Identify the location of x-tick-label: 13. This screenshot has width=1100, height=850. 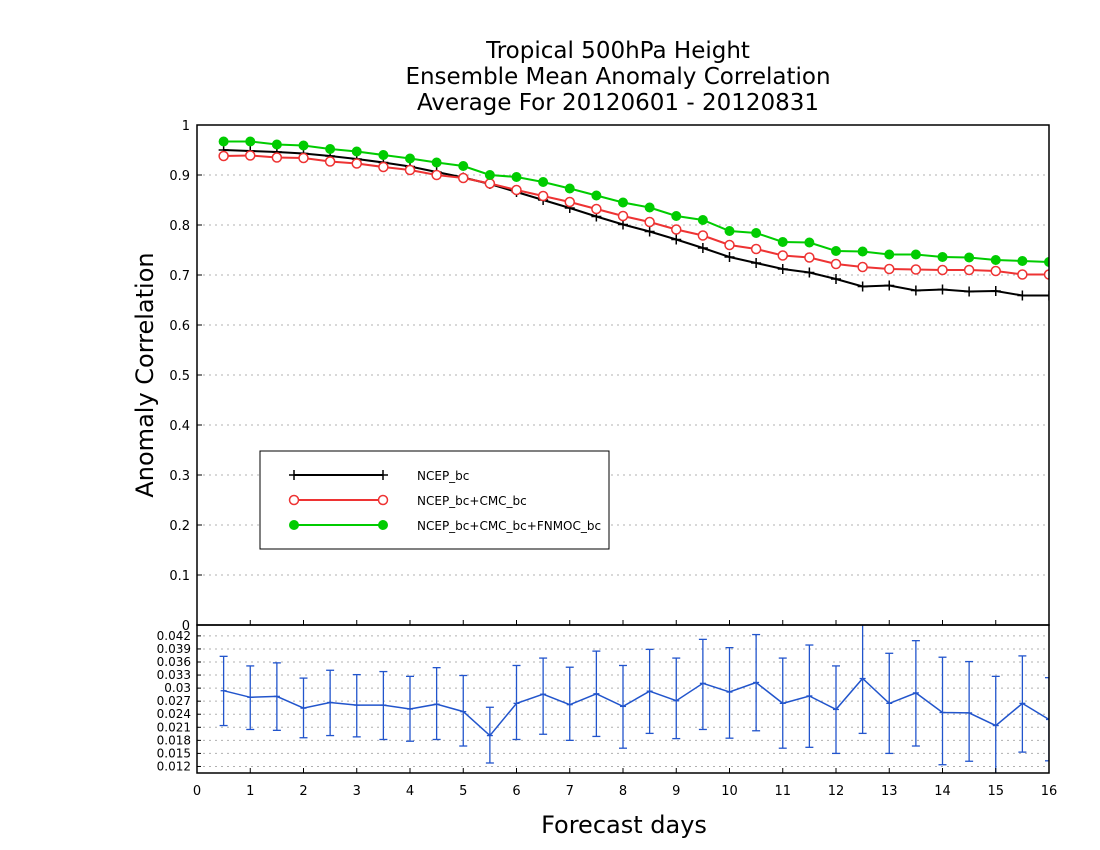
(889, 791).